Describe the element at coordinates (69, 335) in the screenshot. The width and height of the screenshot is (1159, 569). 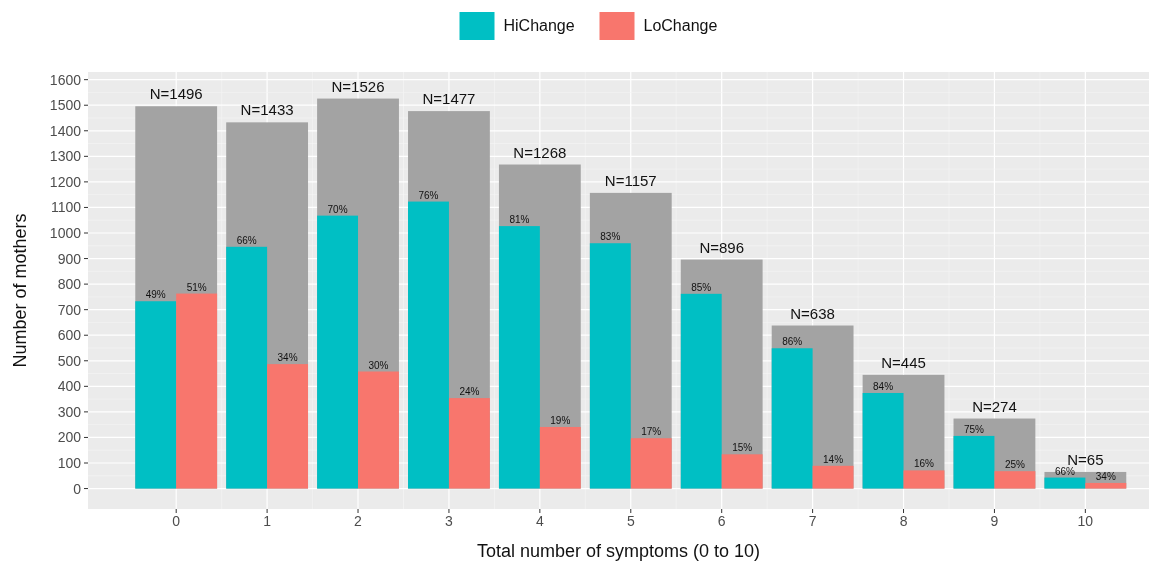
I see `y-tick-label: 600` at that location.